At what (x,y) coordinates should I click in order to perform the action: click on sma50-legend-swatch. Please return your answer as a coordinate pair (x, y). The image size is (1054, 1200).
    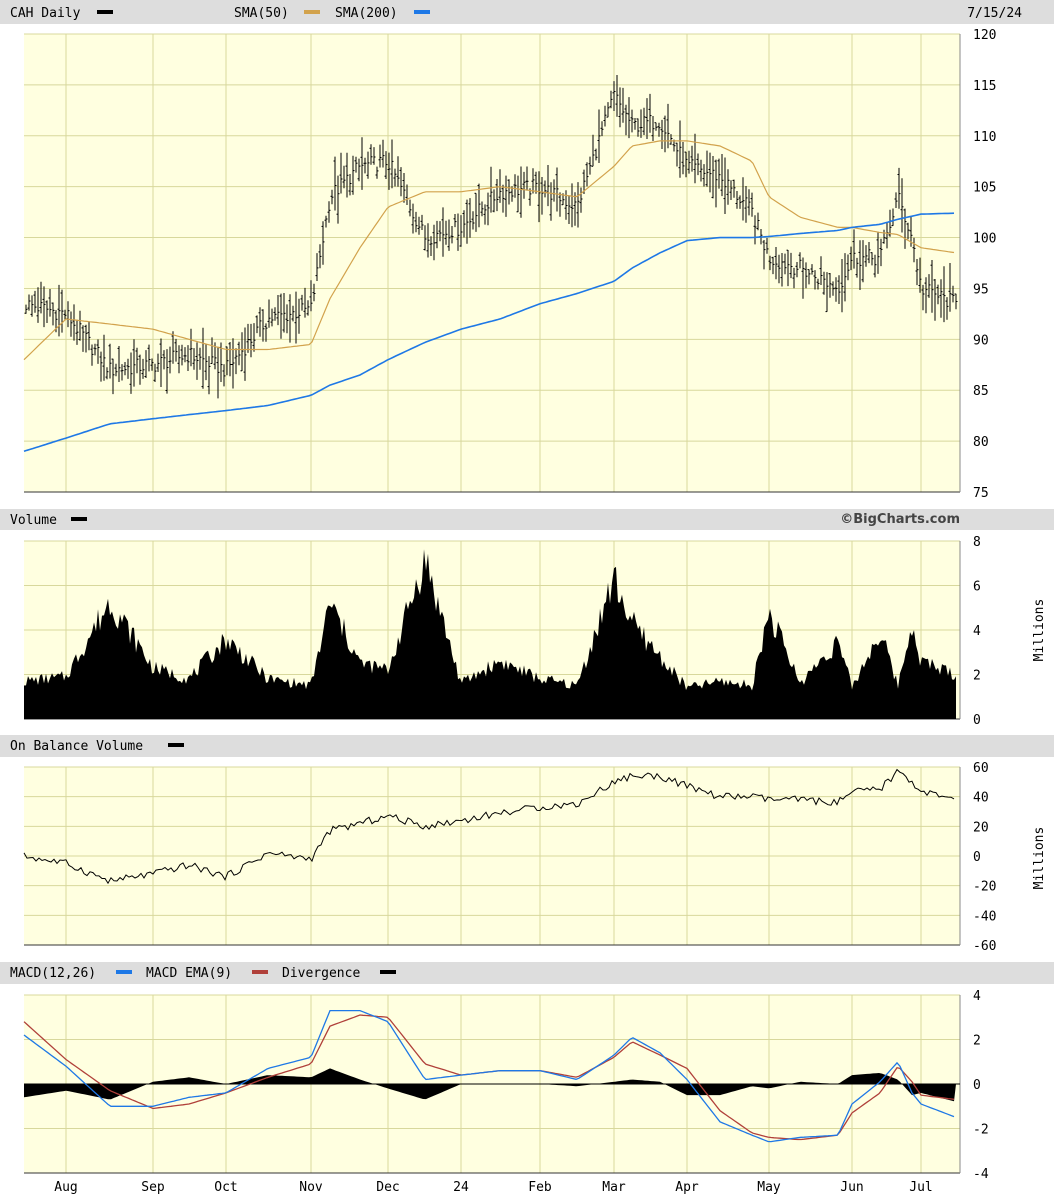
    Looking at the image, I should click on (312, 12).